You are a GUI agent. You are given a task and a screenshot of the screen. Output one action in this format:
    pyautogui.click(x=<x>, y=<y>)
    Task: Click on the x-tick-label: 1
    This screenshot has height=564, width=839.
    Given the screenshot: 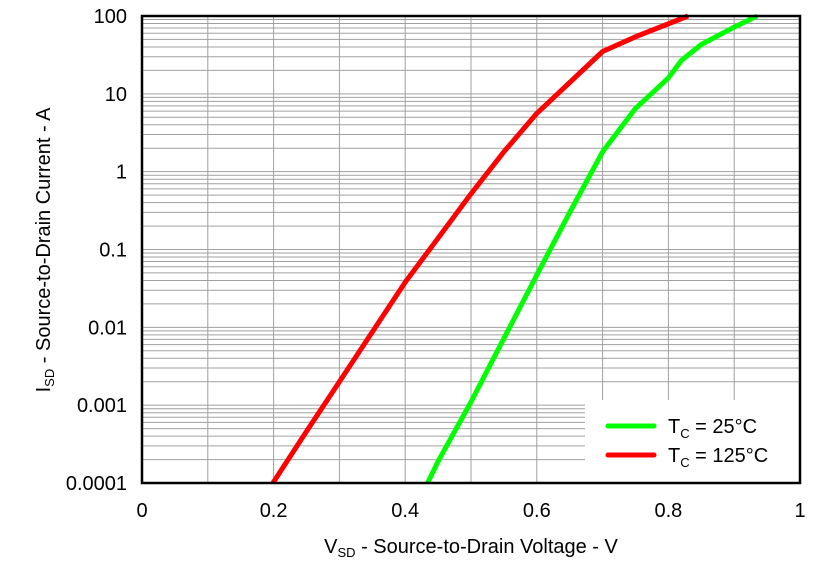 What is the action you would take?
    pyautogui.click(x=799, y=511)
    